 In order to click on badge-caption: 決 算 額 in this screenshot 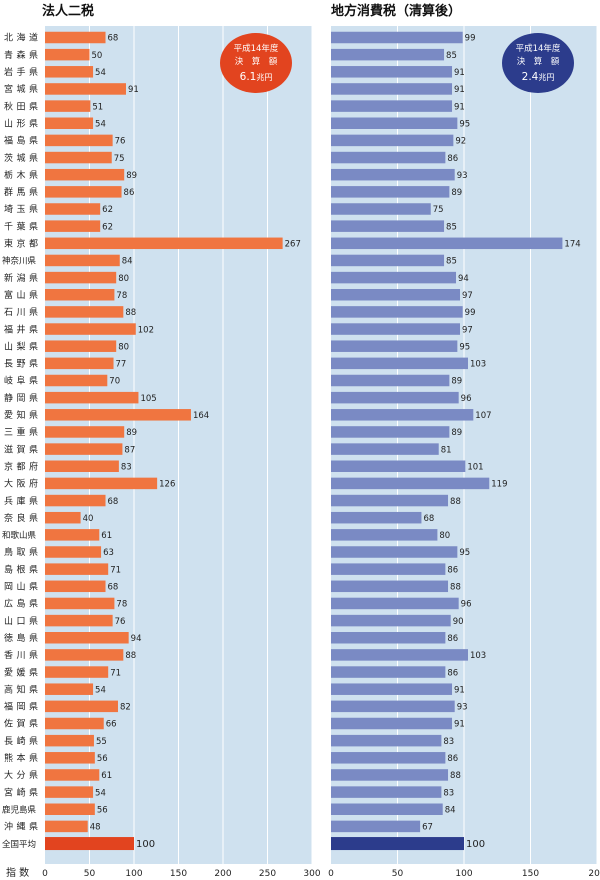, I will do `click(256, 61)`.